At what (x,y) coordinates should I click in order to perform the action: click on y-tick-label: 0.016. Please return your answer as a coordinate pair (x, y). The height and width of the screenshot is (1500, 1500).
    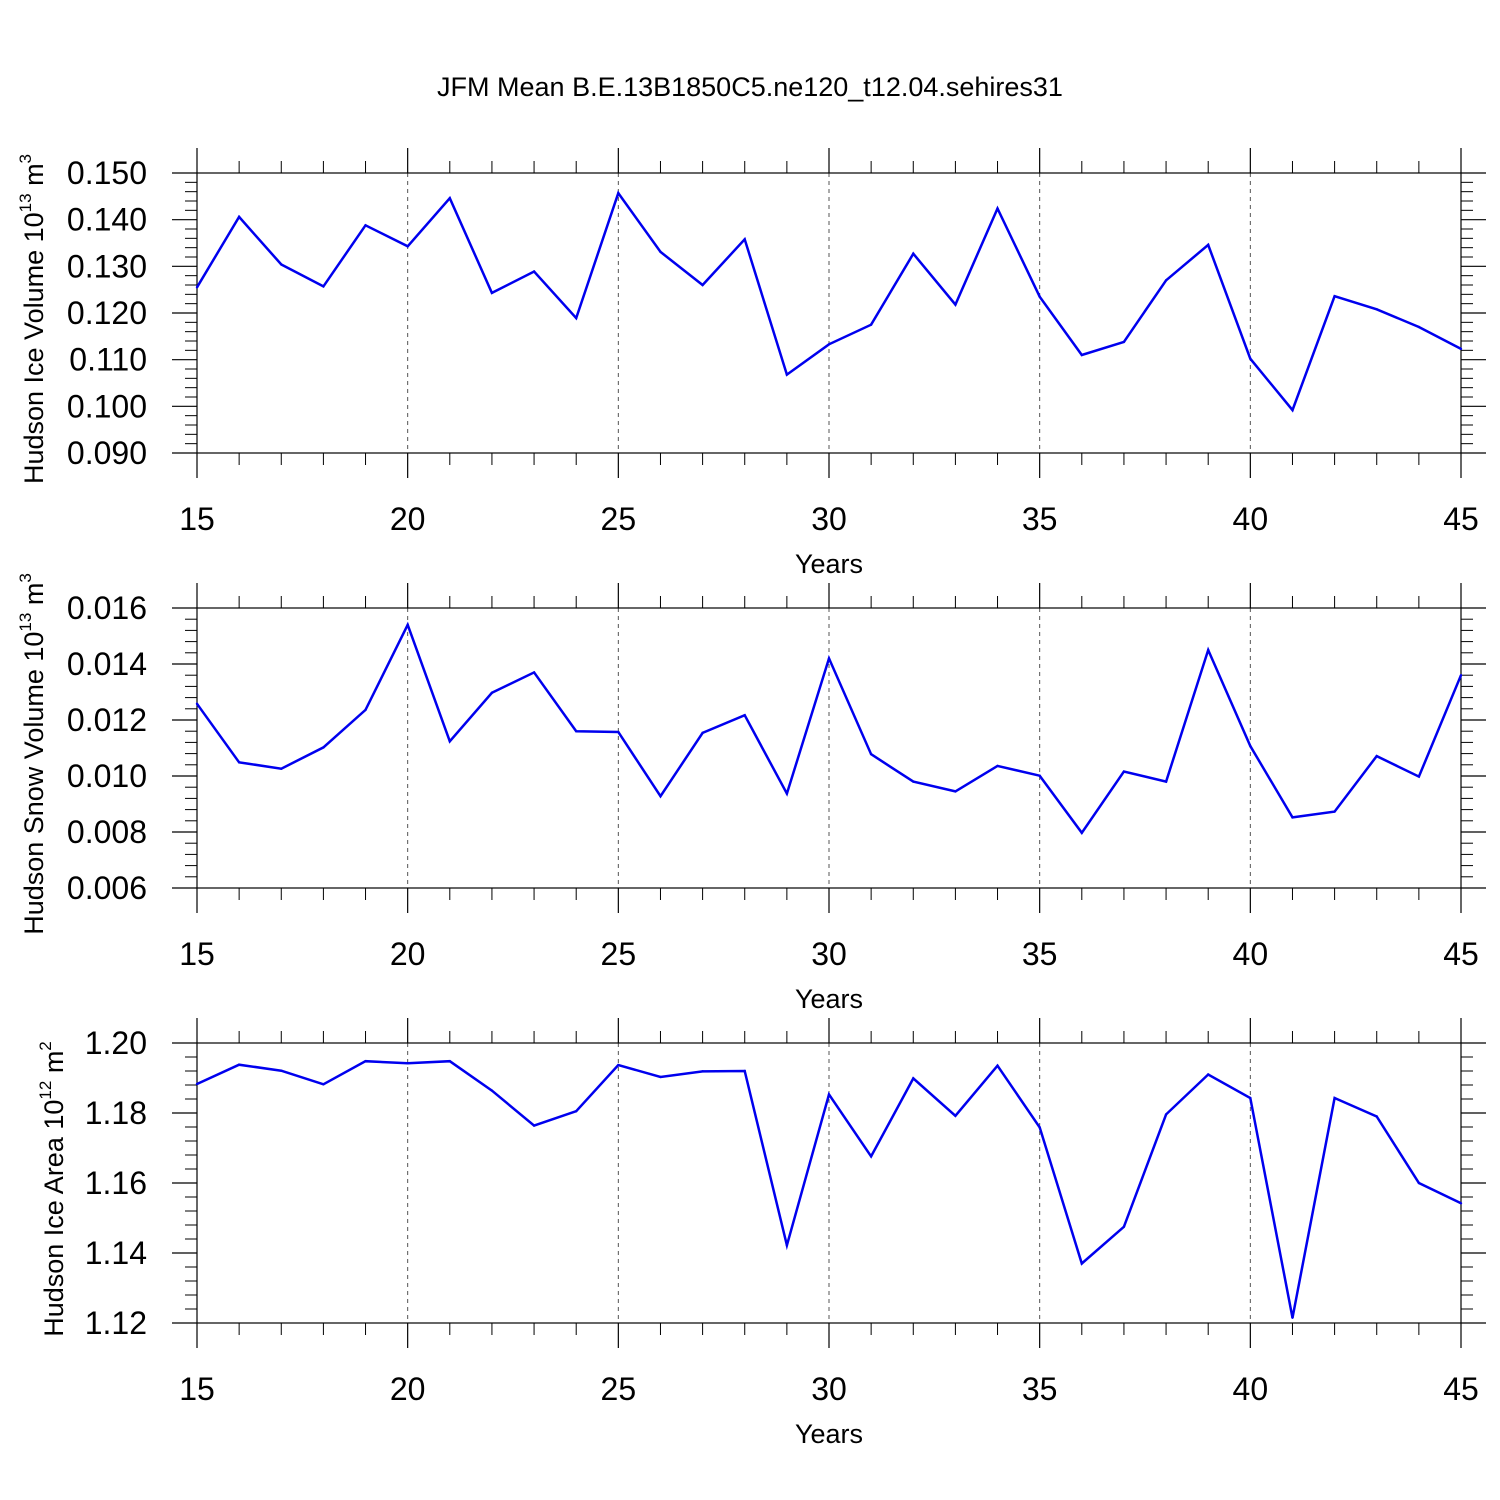
    Looking at the image, I should click on (107, 608).